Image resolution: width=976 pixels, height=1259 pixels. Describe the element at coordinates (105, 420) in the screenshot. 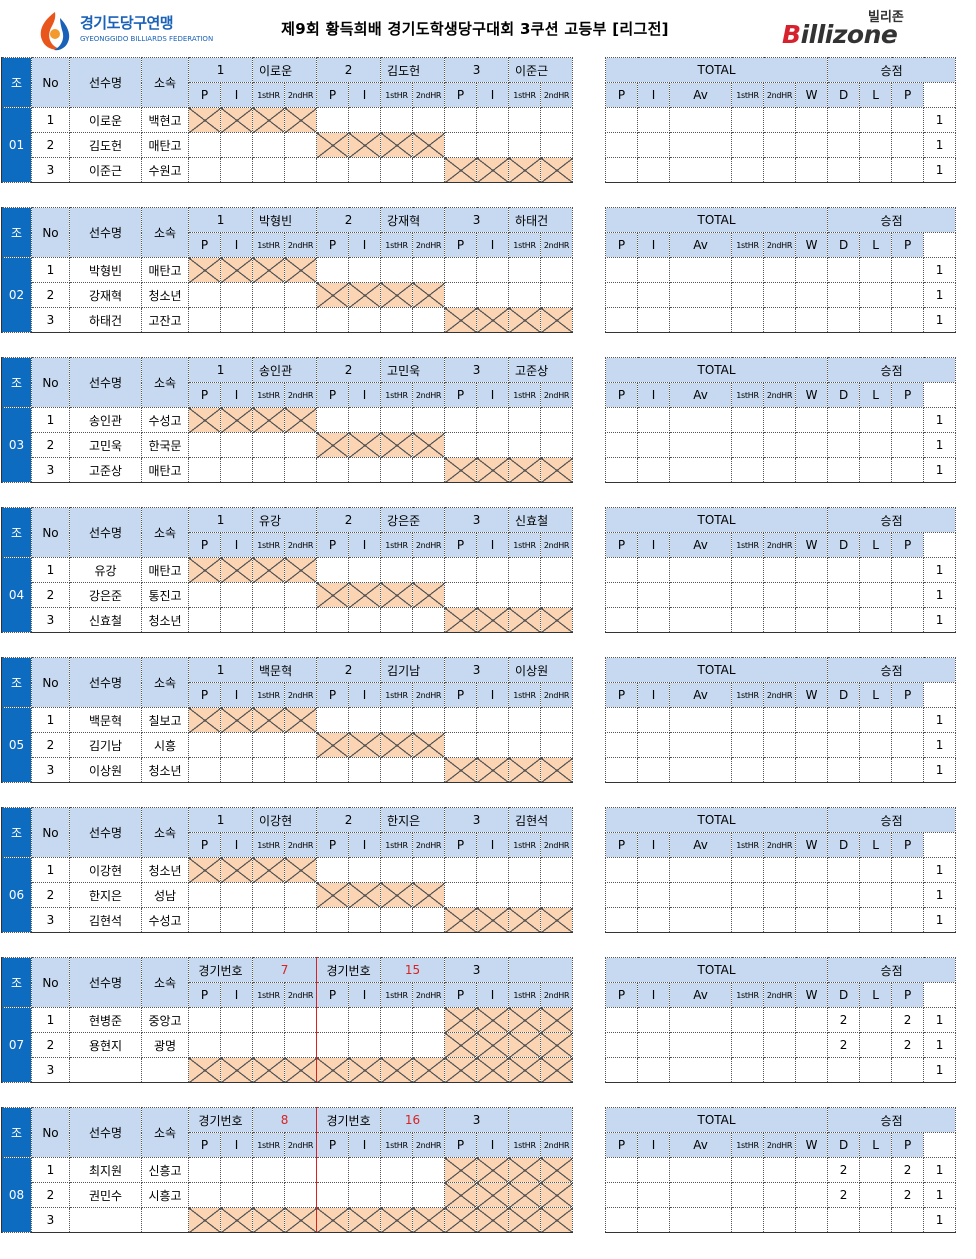

I see `player-name: 송인관` at that location.